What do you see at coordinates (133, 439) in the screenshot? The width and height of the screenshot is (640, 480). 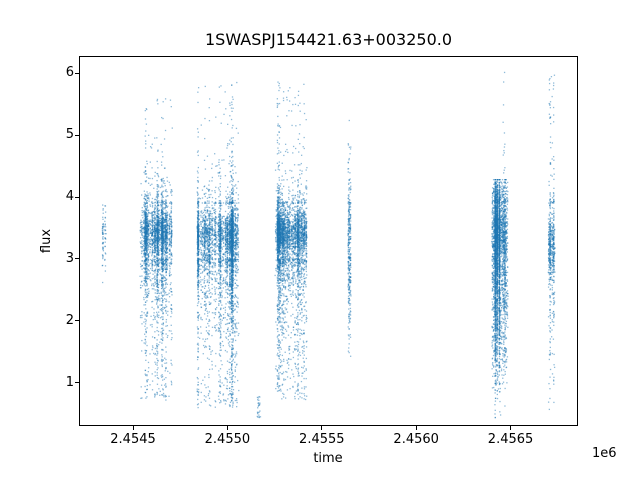 I see `x-tick-label-0: 2.4545` at bounding box center [133, 439].